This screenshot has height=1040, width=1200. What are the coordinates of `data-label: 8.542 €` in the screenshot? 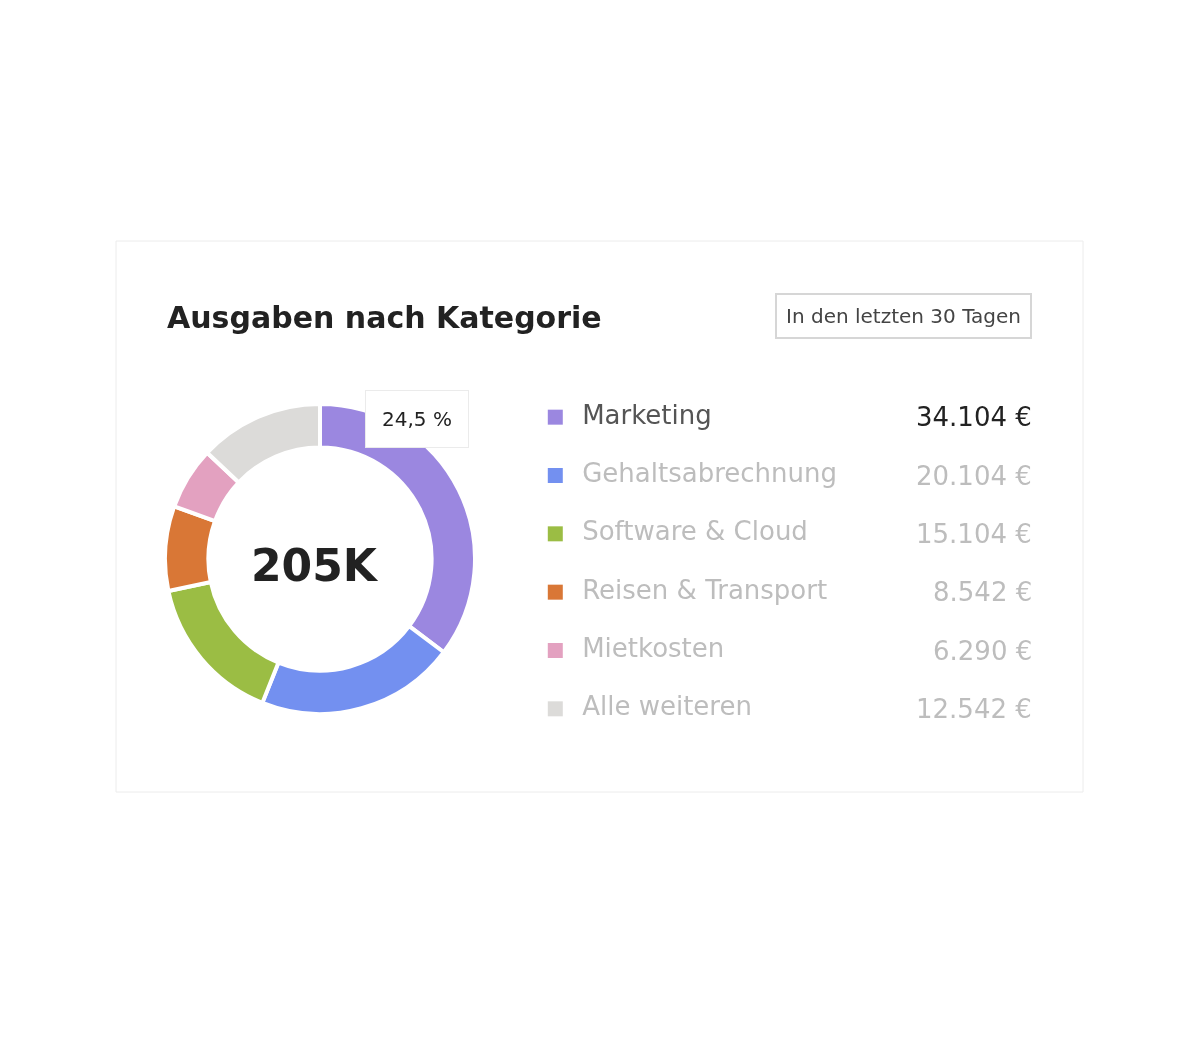 It's located at (983, 592).